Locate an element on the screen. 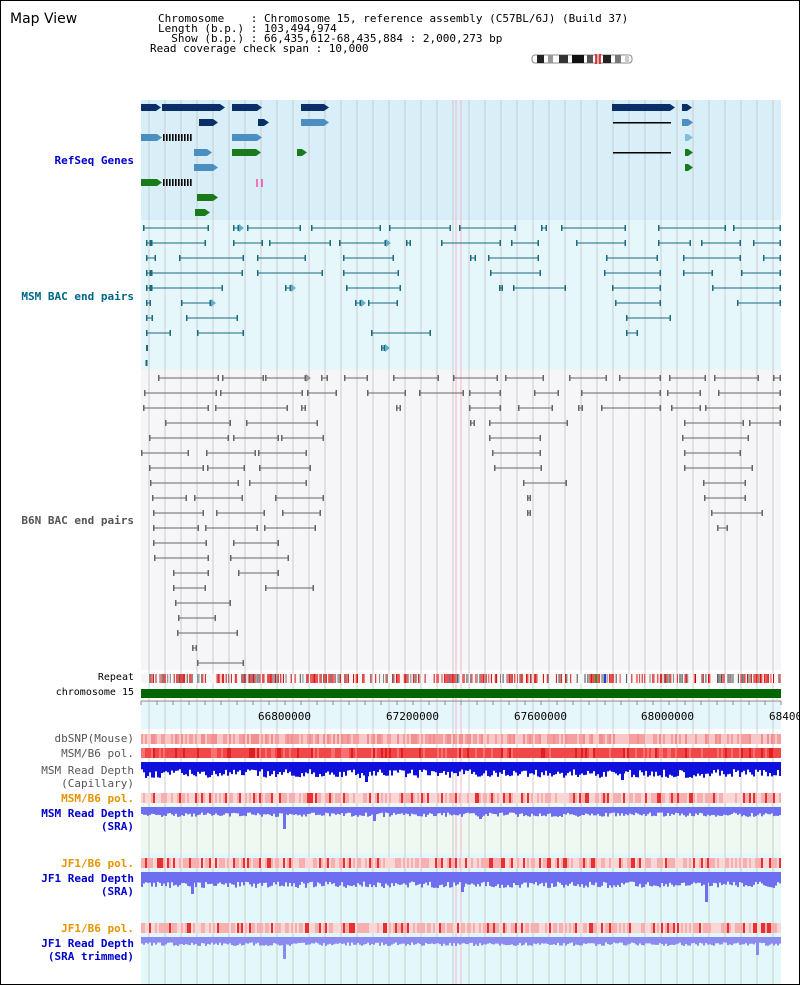  refseq-genes-label: RefSeq Genes is located at coordinates (94, 160).